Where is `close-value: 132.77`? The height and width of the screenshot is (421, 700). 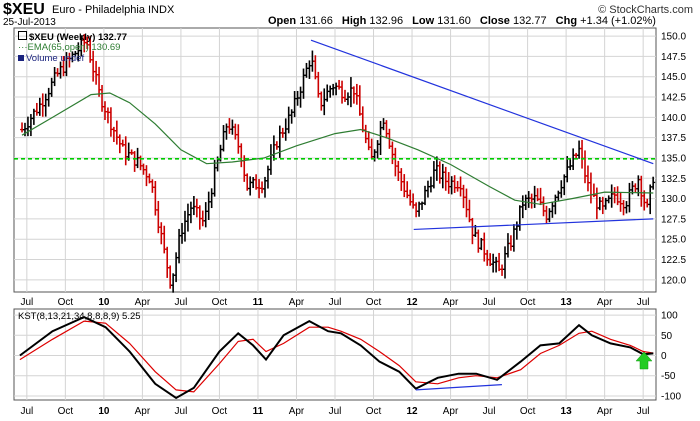
close-value: 132.77 is located at coordinates (529, 21).